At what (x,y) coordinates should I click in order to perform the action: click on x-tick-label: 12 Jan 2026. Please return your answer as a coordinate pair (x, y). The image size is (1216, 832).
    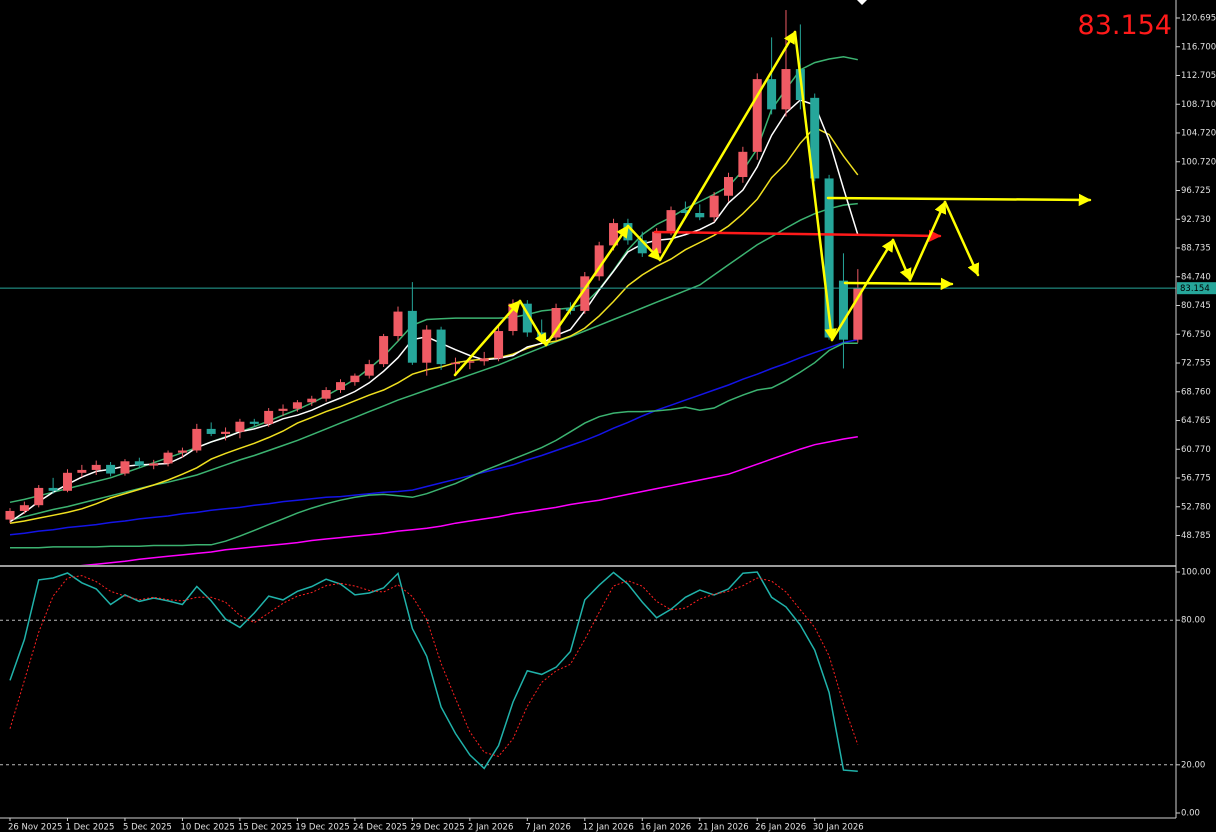
    Looking at the image, I should click on (608, 827).